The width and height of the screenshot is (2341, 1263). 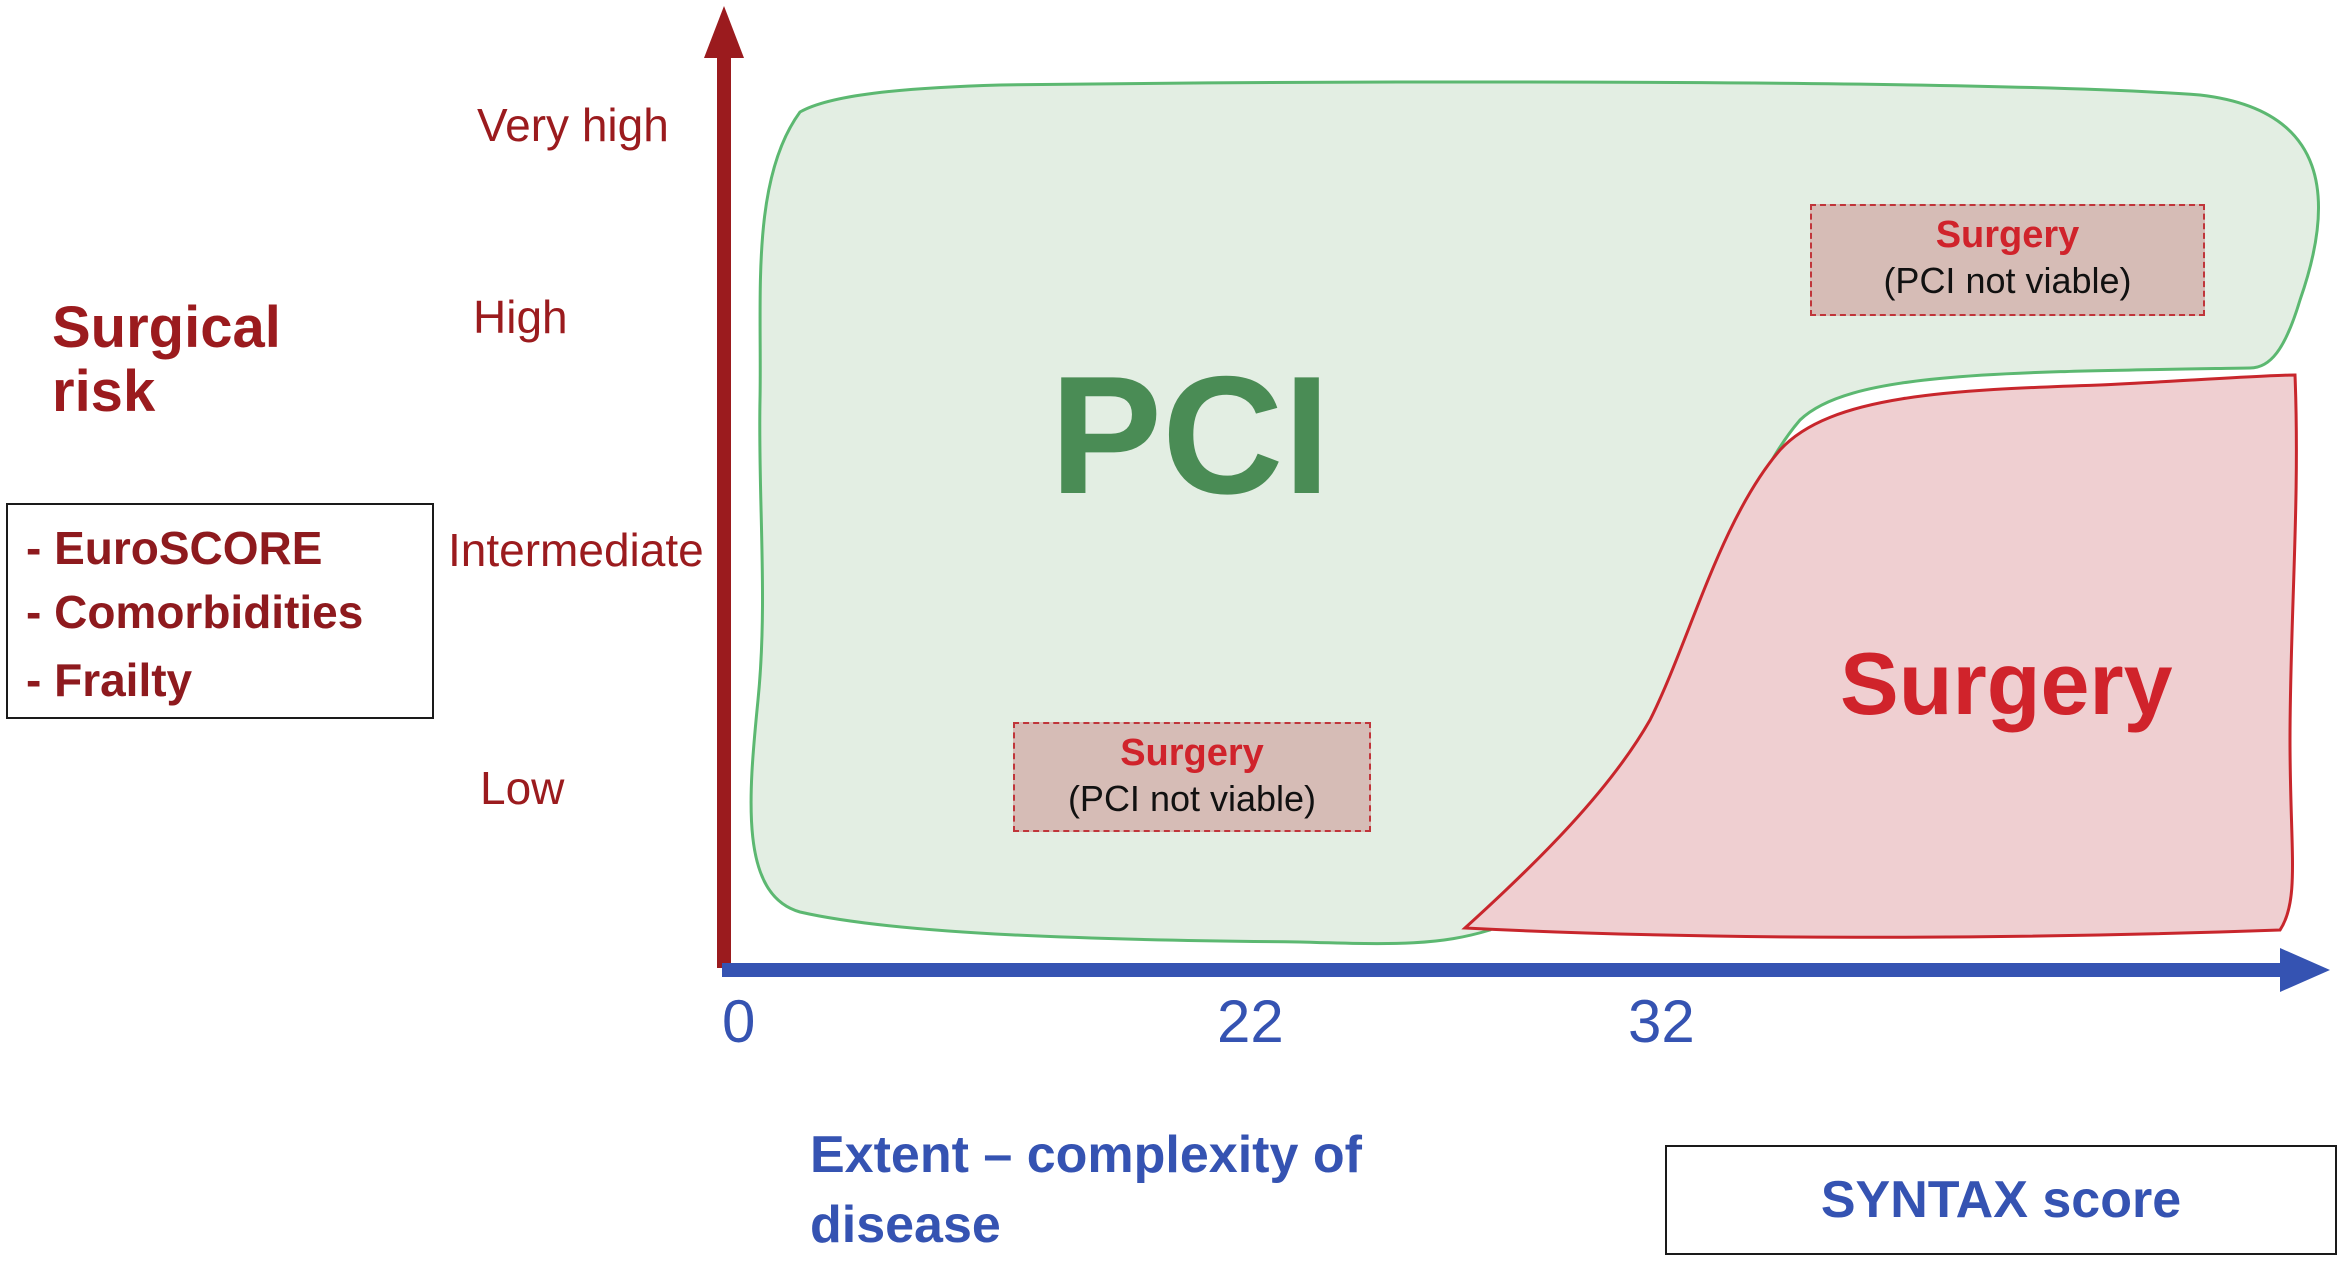 What do you see at coordinates (573, 125) in the screenshot?
I see `level-very-high: Very high` at bounding box center [573, 125].